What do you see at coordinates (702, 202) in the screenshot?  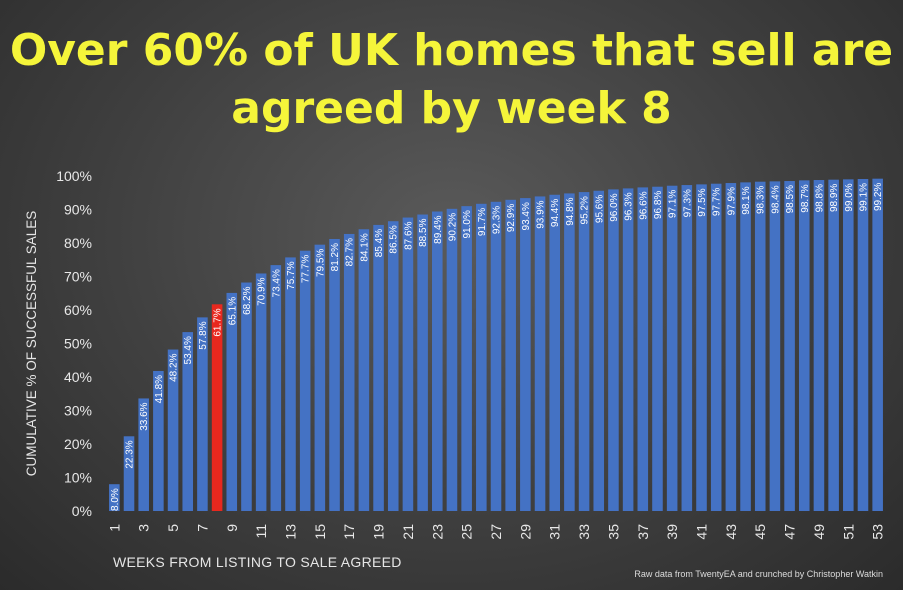 I see `data-label: 97.5%` at bounding box center [702, 202].